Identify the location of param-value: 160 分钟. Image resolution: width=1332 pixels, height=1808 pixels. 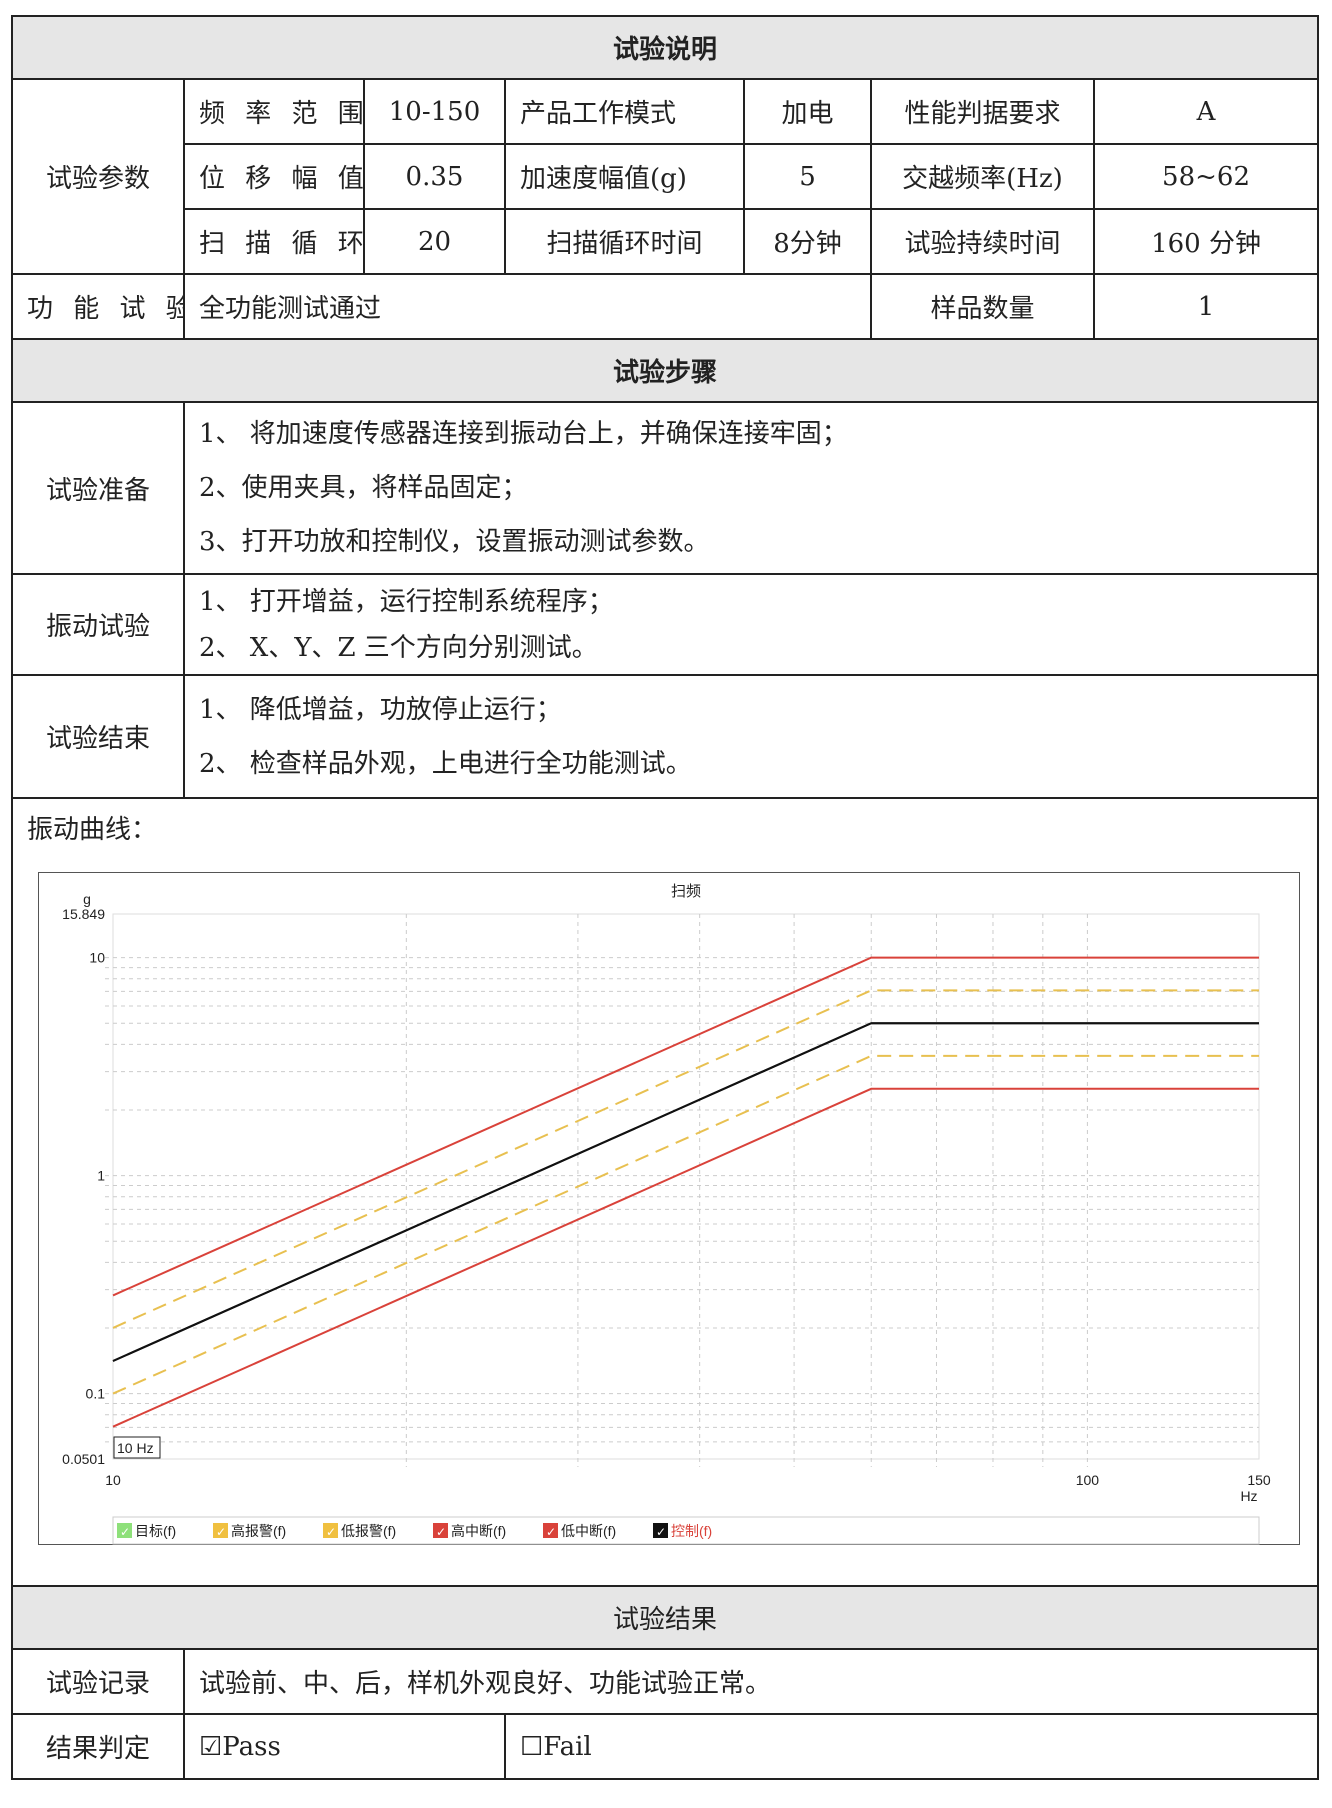
(1206, 241).